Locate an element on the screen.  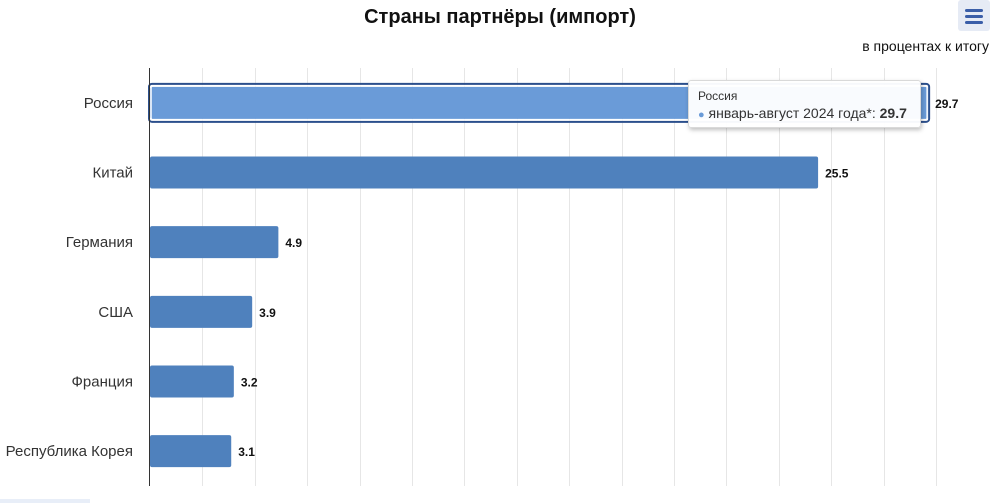
chart-subtitle: в процентах к итогу is located at coordinates (925, 46).